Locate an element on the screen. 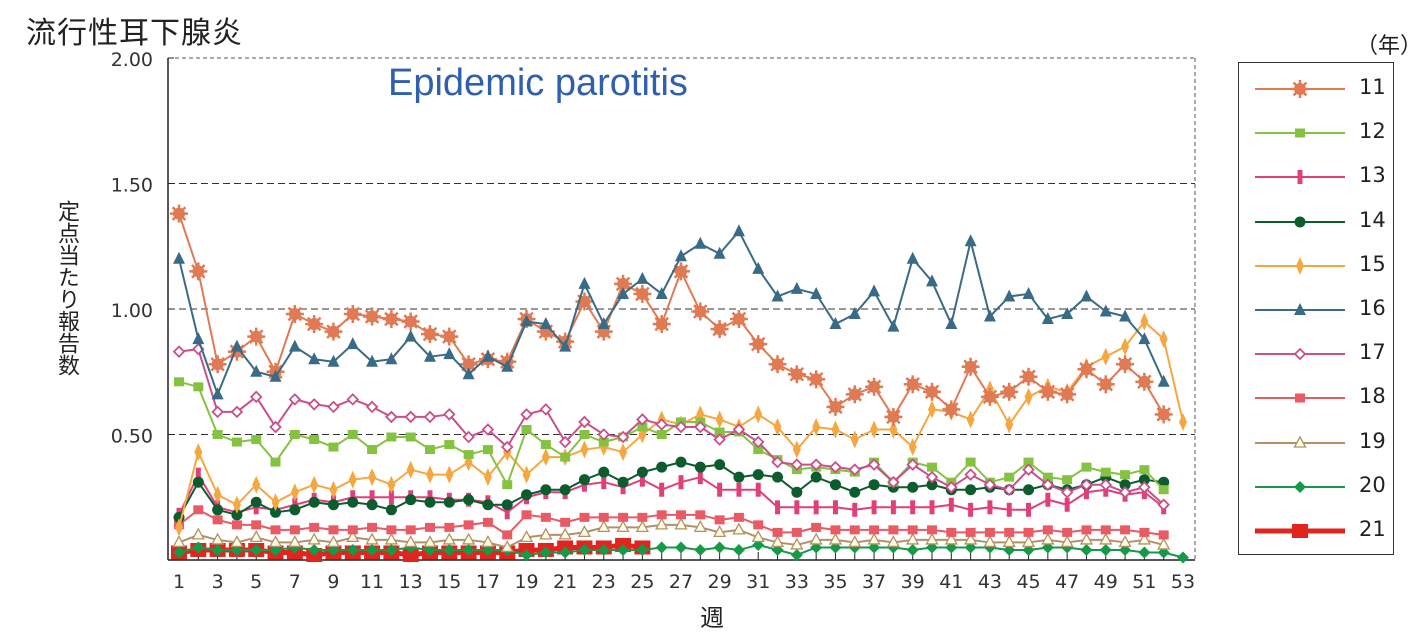 This screenshot has height=633, width=1411. data-point-11-w3 is located at coordinates (217, 364).